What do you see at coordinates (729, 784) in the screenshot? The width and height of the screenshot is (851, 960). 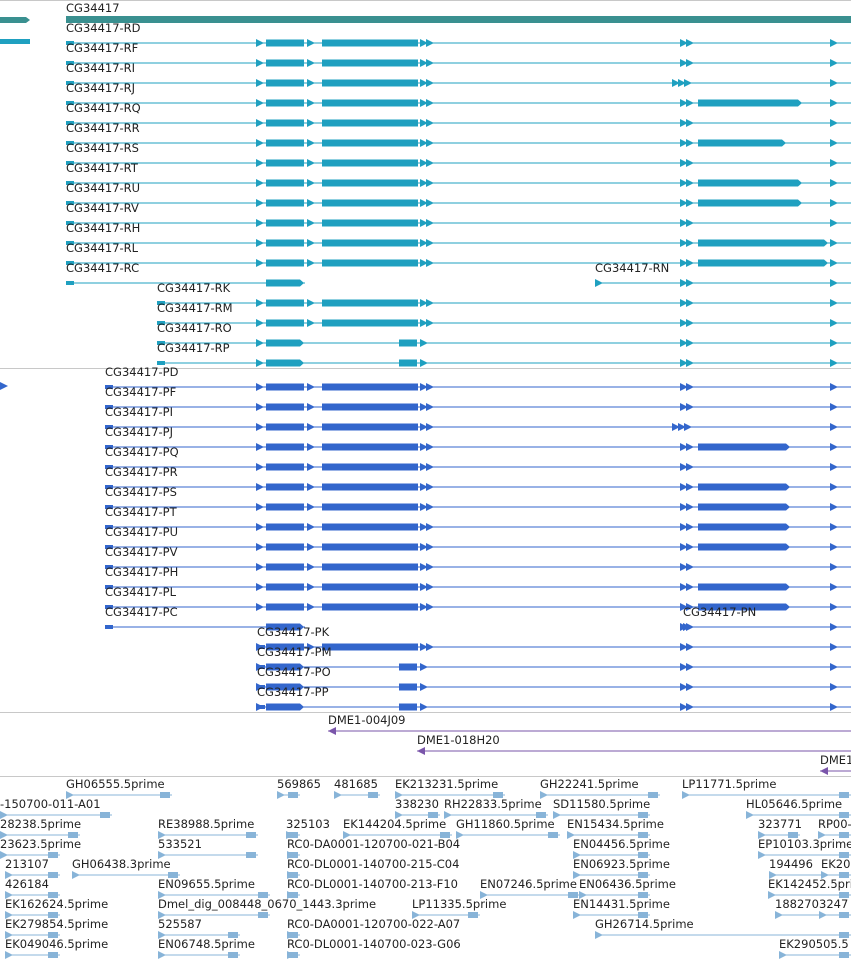 I see `est-label: LP11771.5prime` at bounding box center [729, 784].